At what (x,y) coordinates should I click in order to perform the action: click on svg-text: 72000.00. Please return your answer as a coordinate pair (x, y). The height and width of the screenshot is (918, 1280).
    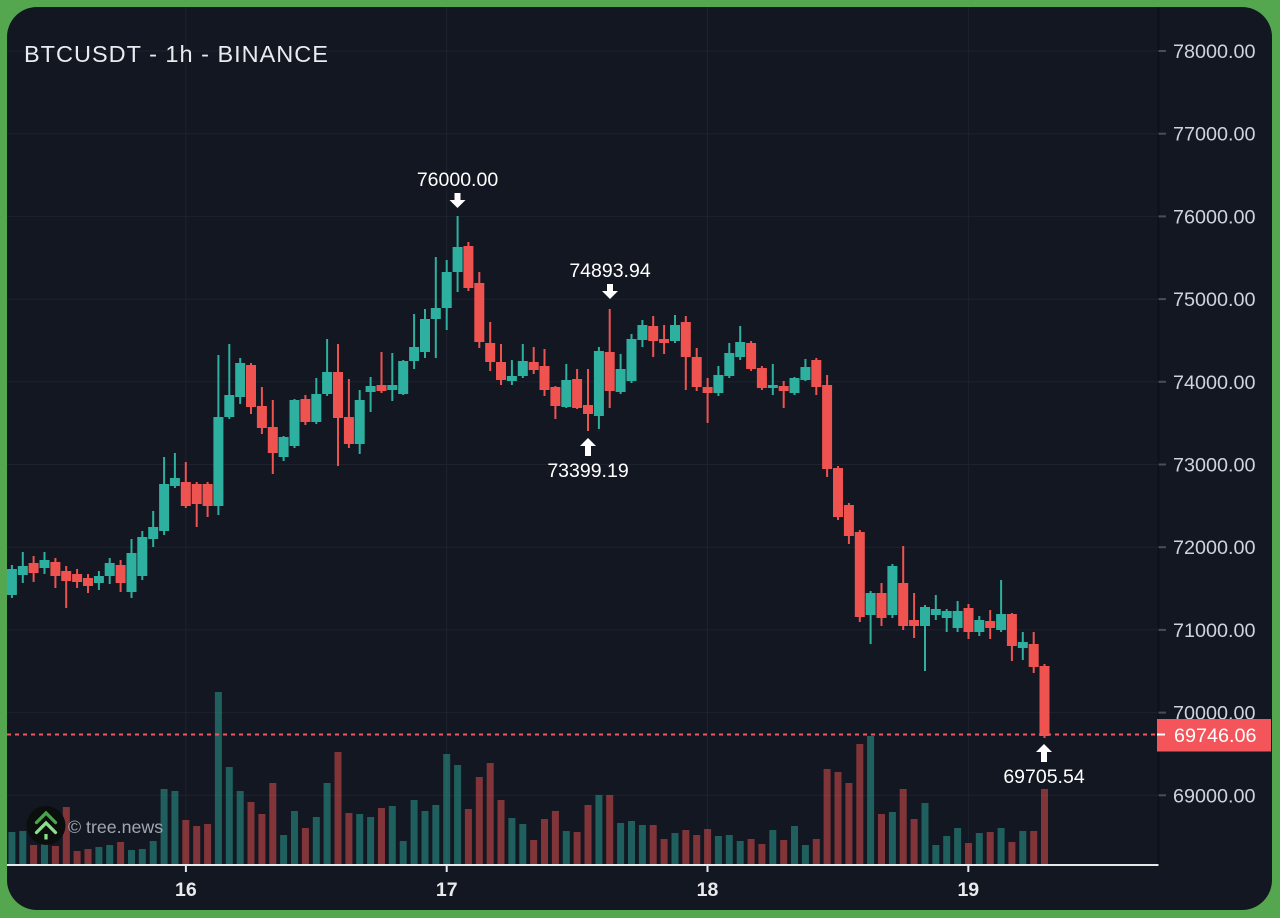
    Looking at the image, I should click on (1214, 548).